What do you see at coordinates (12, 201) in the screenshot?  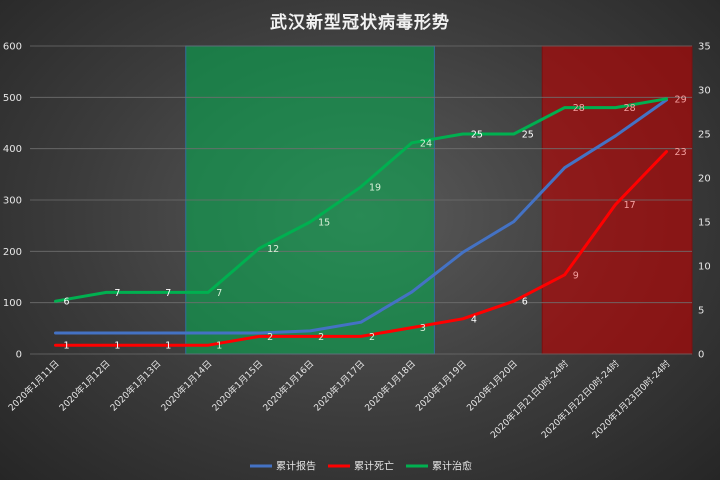 I see `y-left-tick-label: 300` at bounding box center [12, 201].